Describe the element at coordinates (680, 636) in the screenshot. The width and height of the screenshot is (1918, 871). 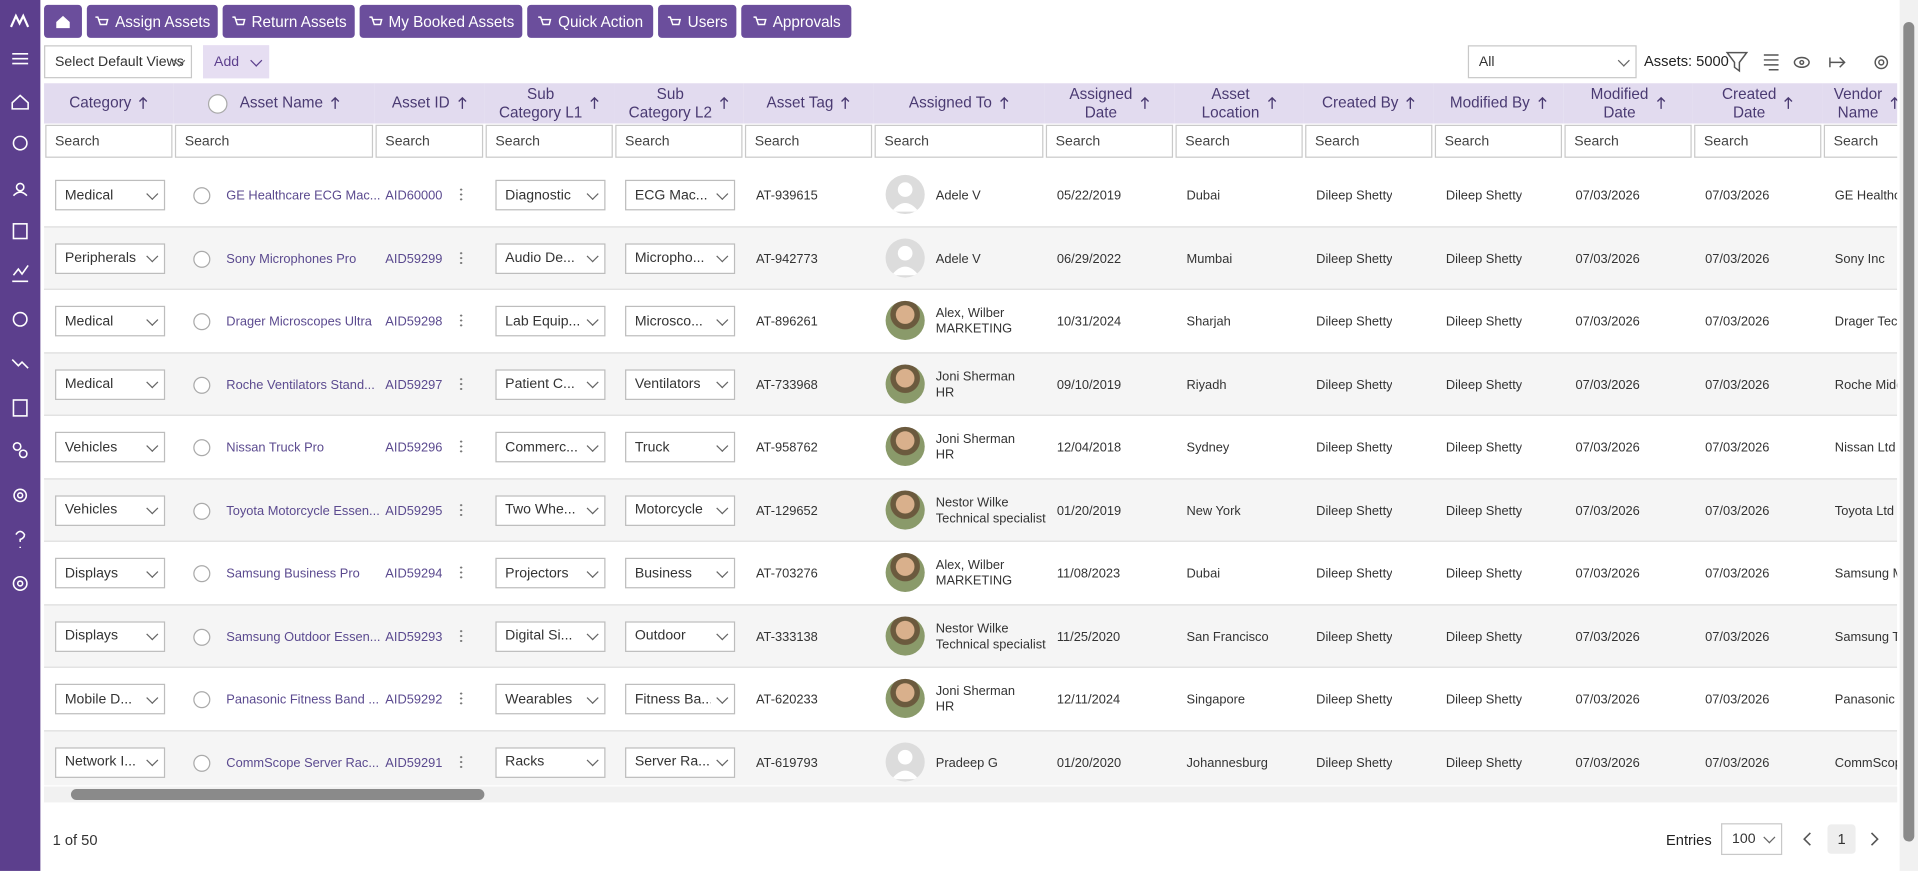
I see `cell-dropdown: Outdoor` at that location.